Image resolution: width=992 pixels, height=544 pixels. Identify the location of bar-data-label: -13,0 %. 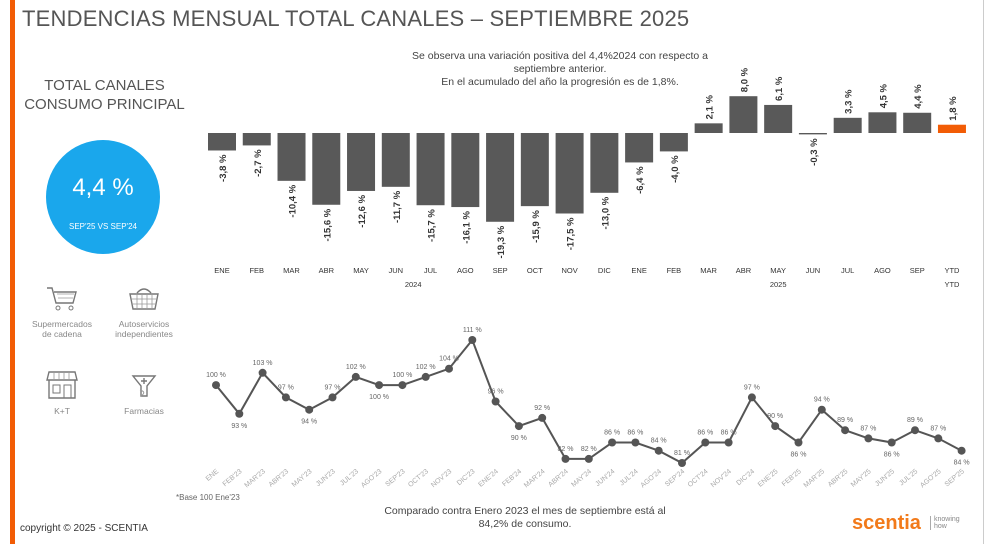
(605, 212).